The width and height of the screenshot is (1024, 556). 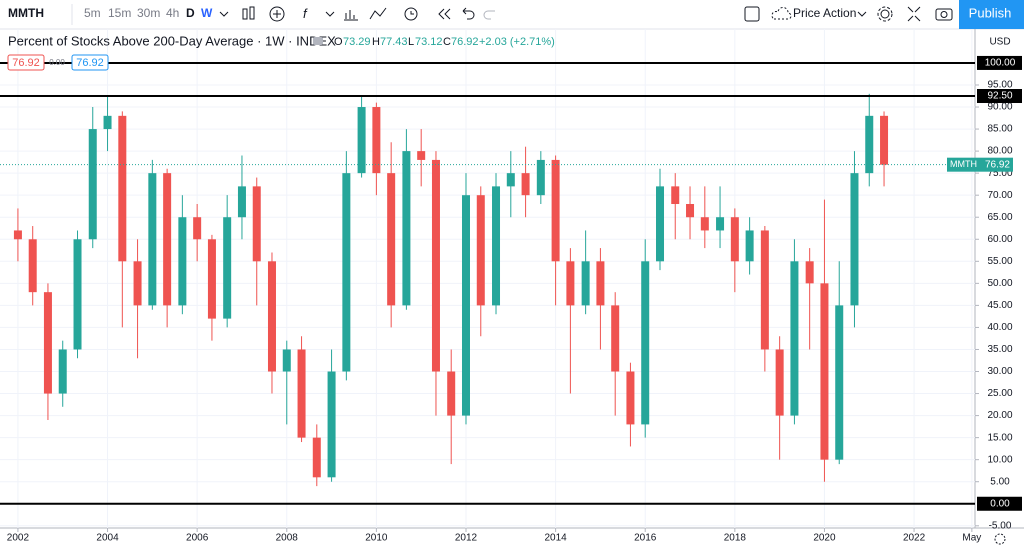 What do you see at coordinates (119, 13) in the screenshot?
I see `interval: 15m` at bounding box center [119, 13].